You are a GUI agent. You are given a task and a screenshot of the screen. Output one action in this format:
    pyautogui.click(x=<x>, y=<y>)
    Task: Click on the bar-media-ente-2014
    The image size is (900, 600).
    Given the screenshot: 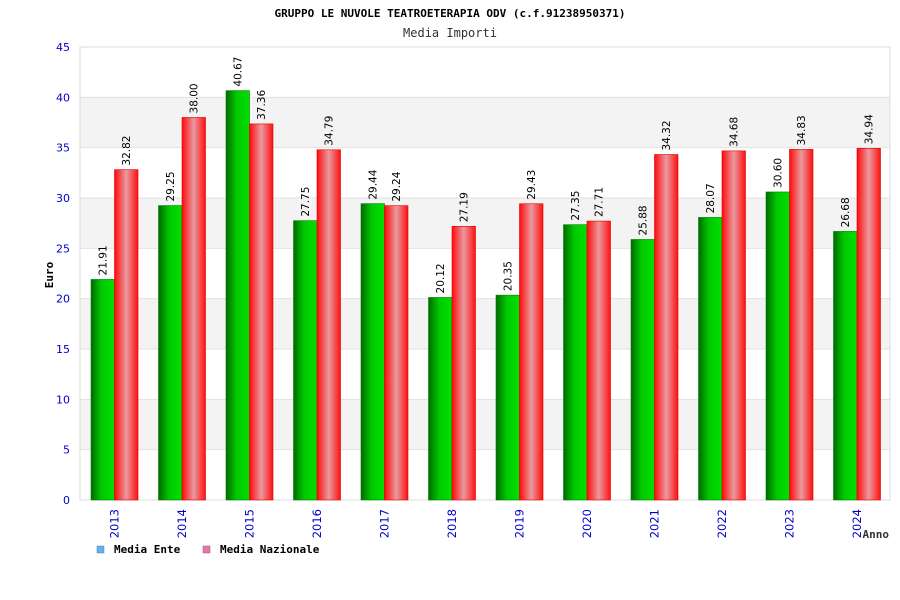 What is the action you would take?
    pyautogui.click(x=170, y=353)
    